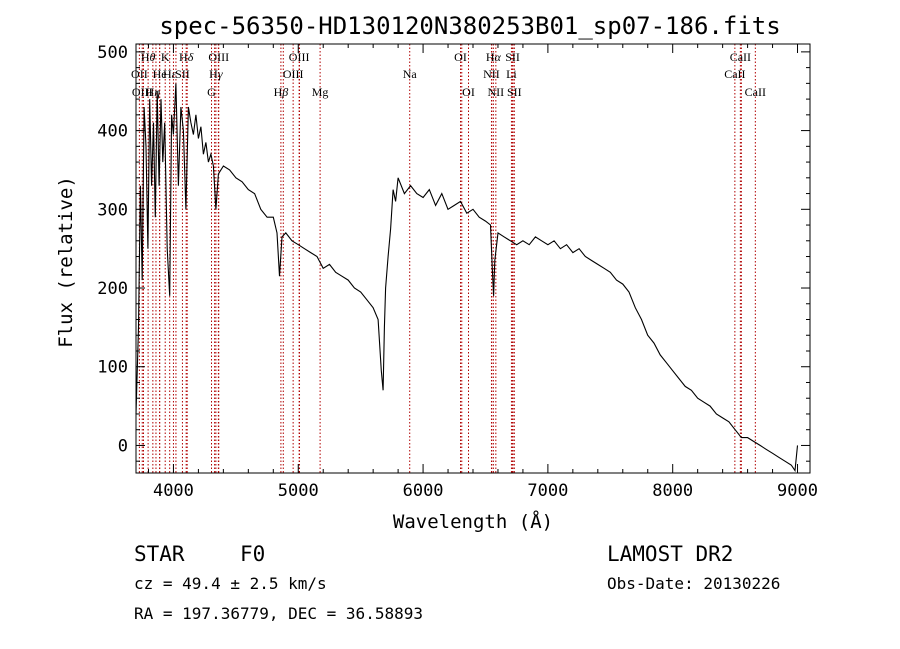  What do you see at coordinates (491, 74) in the screenshot?
I see `feature-label-16: NII` at bounding box center [491, 74].